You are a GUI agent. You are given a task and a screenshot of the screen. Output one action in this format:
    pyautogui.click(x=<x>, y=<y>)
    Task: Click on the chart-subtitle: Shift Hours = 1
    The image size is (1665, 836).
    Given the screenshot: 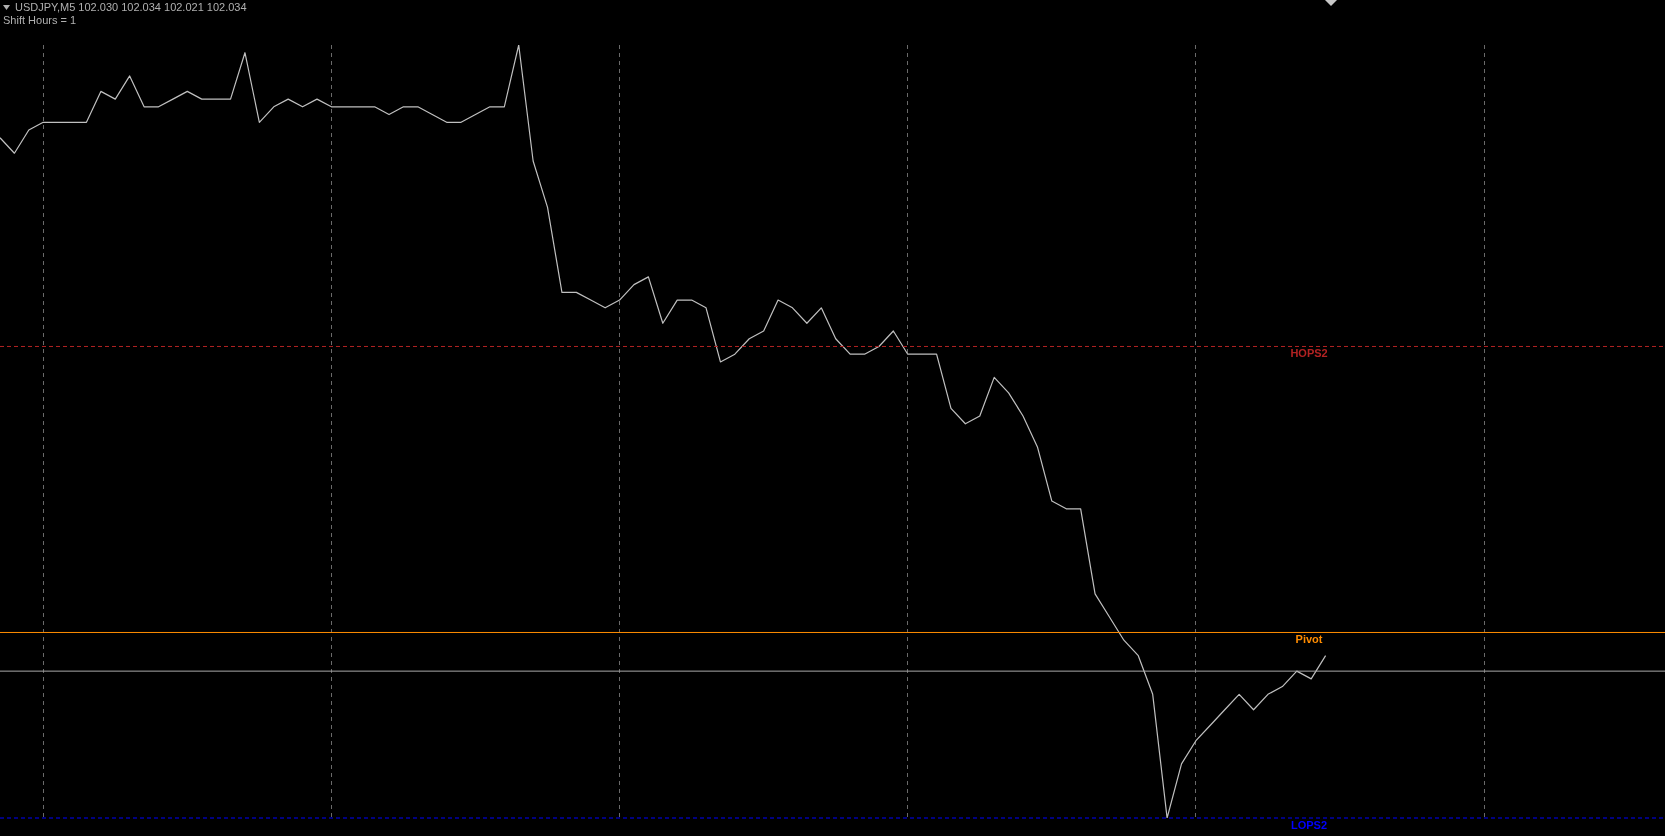 What is the action you would take?
    pyautogui.click(x=40, y=20)
    